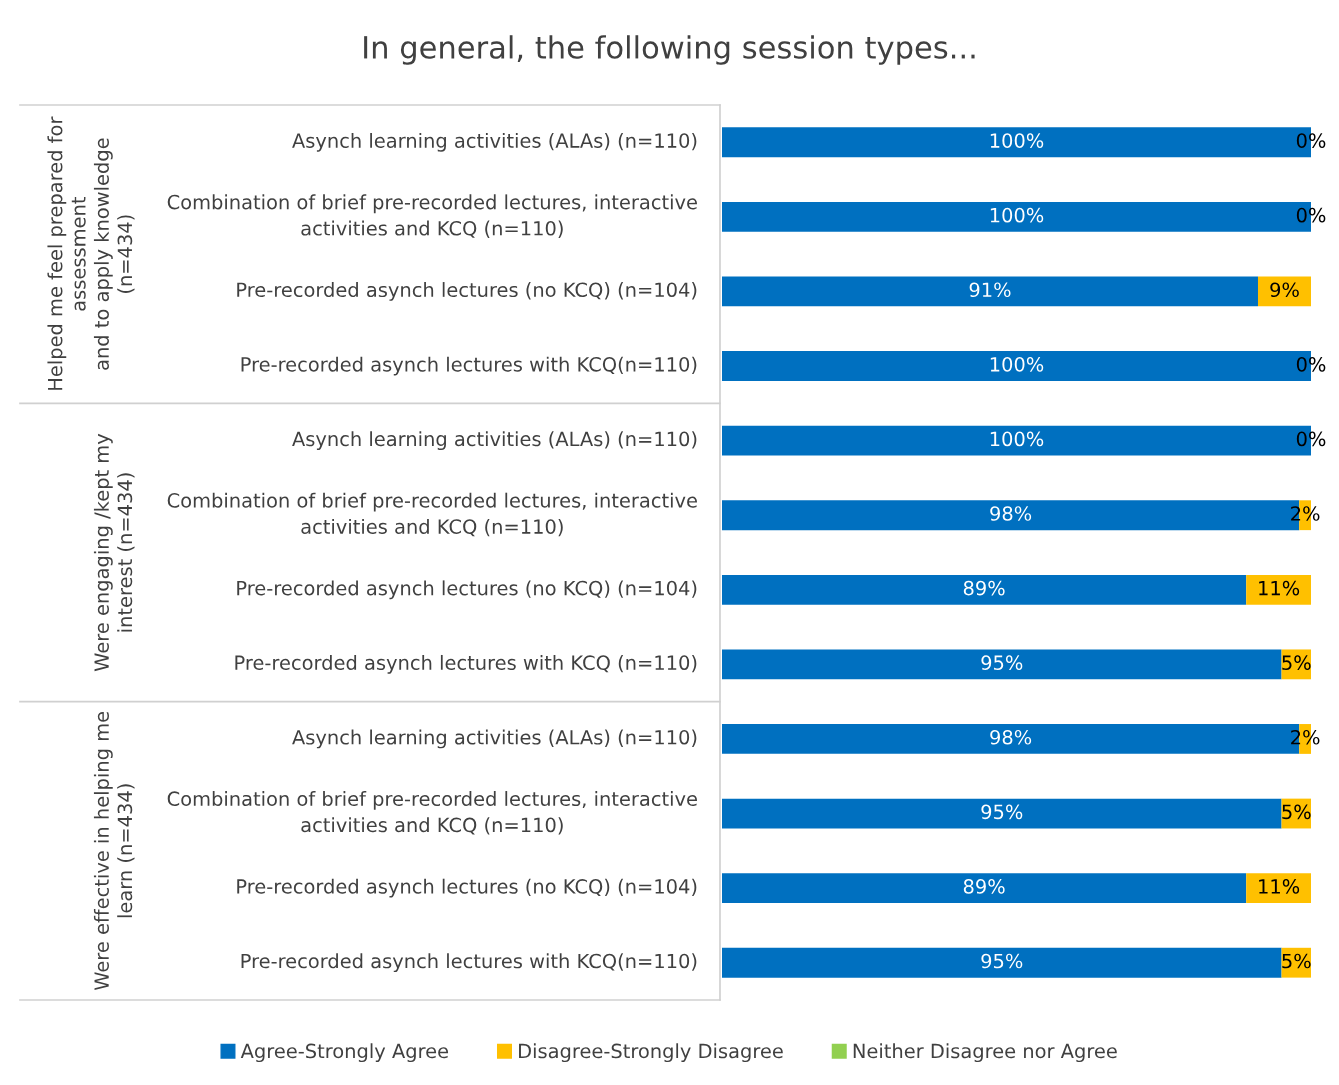 The image size is (1339, 1085). I want to click on y-tick-label: Pre-recorded asynch lectures with KCQ (n=110), so click(466, 664).